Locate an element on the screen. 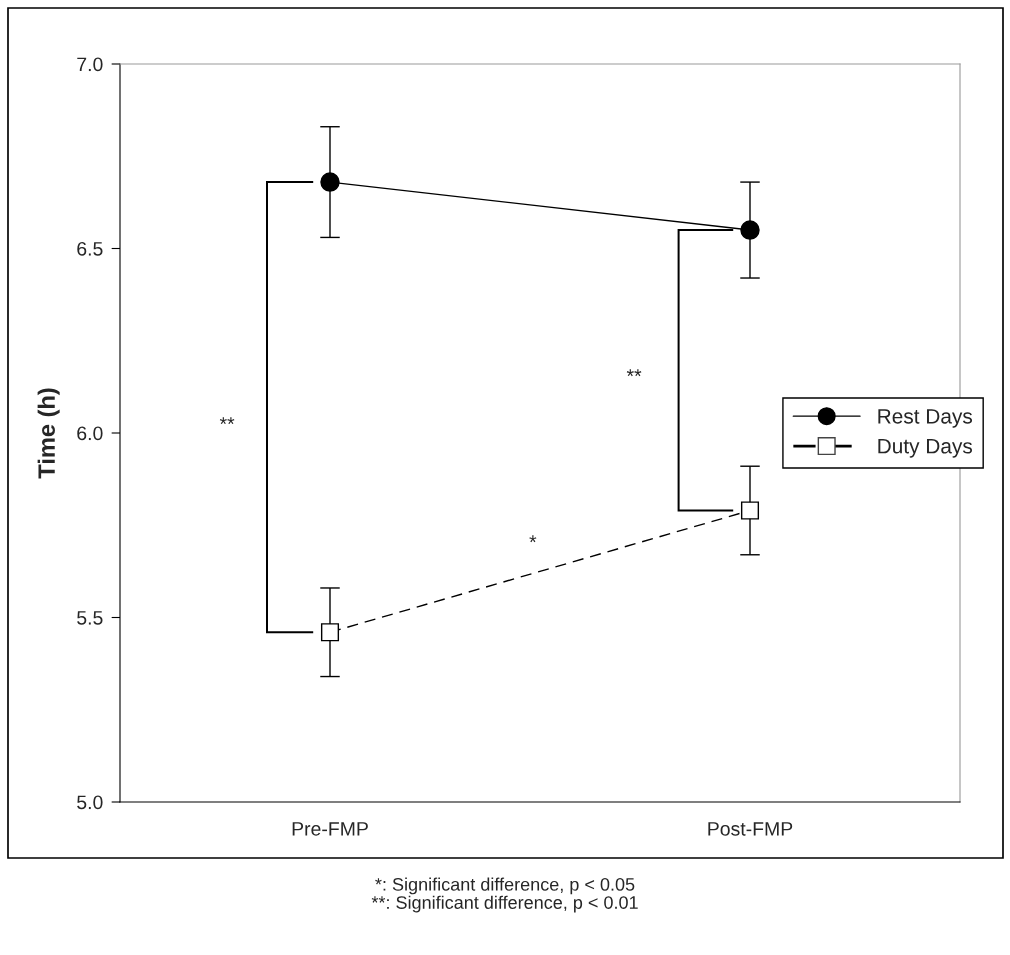  y-tick-label: 7.0 is located at coordinates (90, 64).